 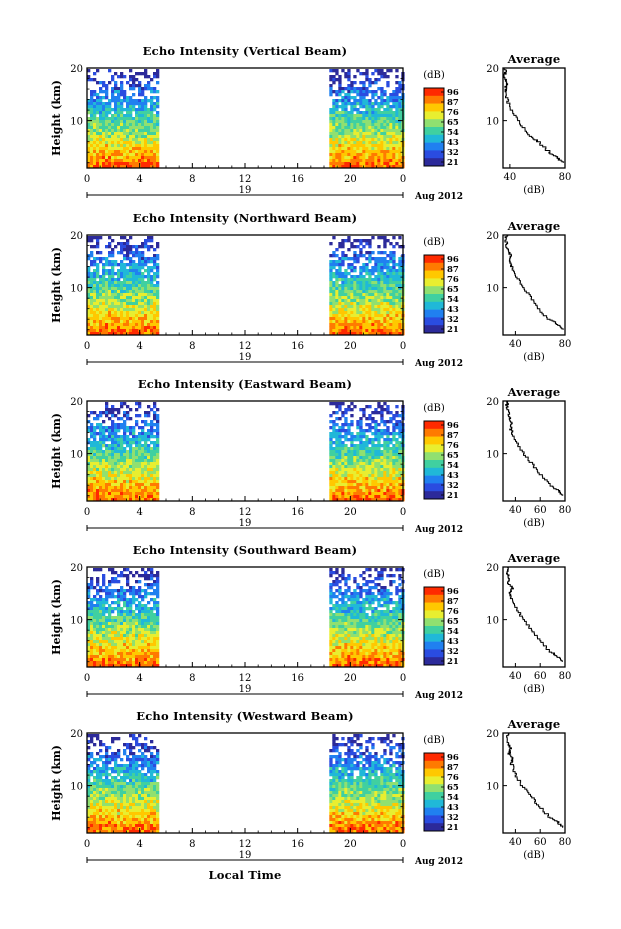 What do you see at coordinates (76, 69) in the screenshot?
I see `y-tick-label: 20` at bounding box center [76, 69].